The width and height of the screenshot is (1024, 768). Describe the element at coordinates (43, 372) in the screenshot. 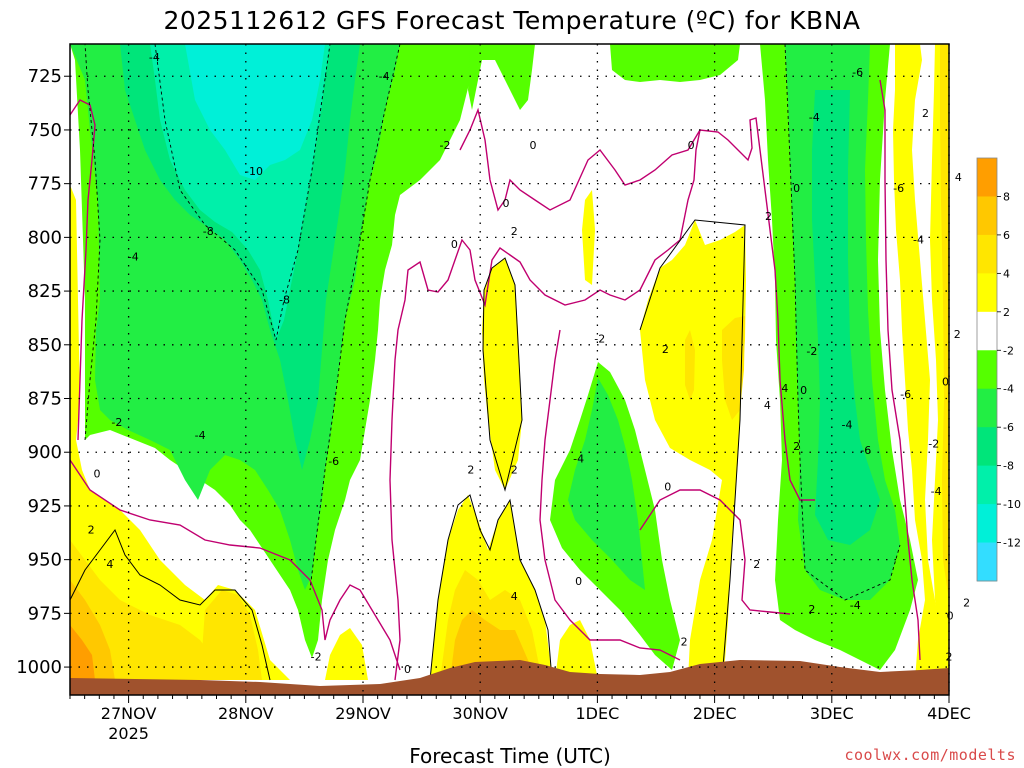

I see `y-axis: 725 750 775 800 825 850 875 900 925 950 975 1000` at that location.